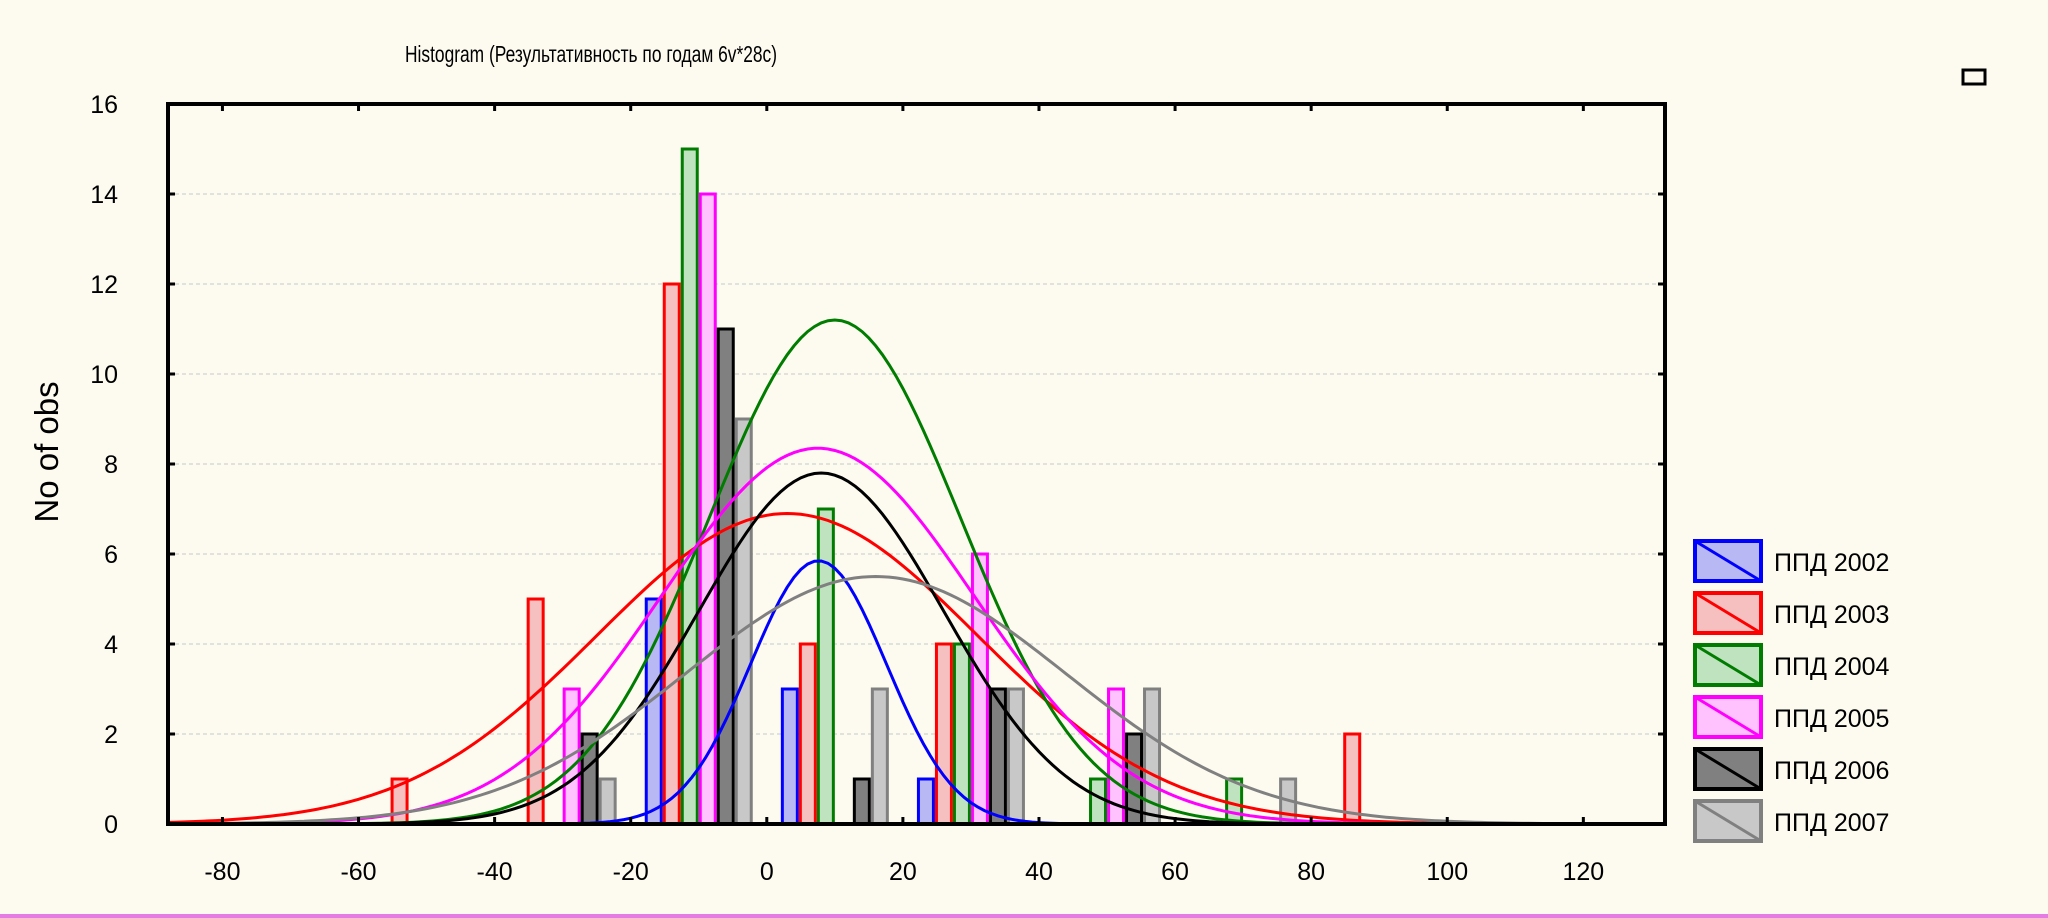  What do you see at coordinates (111, 645) in the screenshot?
I see `y-tick-label: 4` at bounding box center [111, 645].